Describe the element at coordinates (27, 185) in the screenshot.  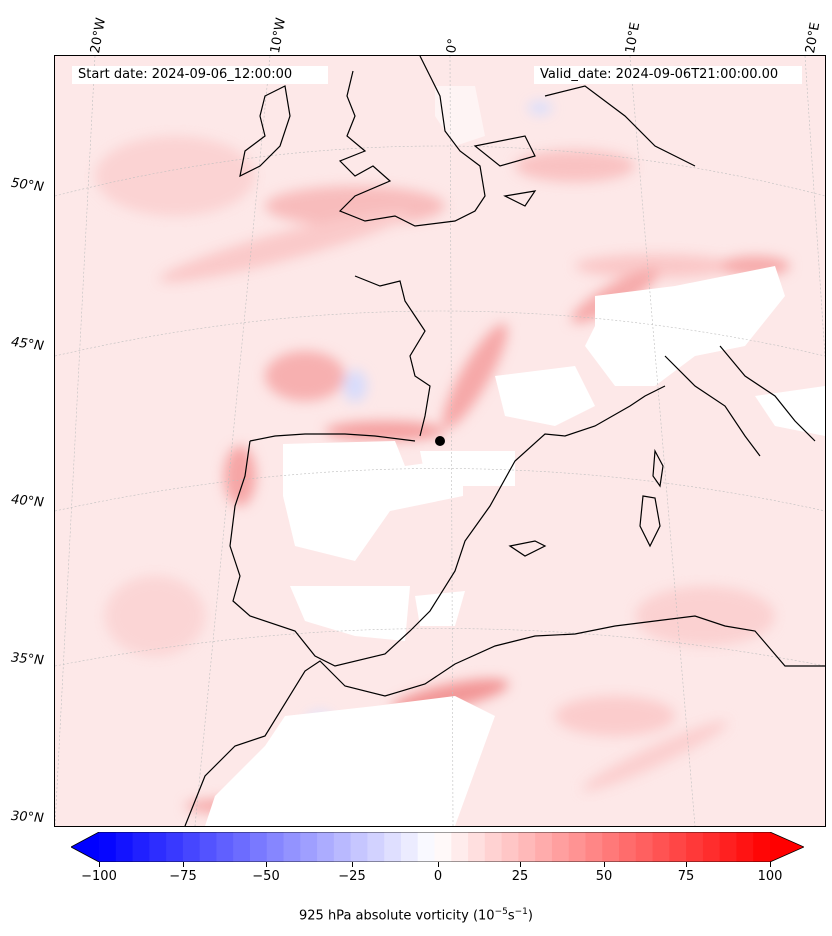
I see `lat-label-50n: 50°N` at that location.